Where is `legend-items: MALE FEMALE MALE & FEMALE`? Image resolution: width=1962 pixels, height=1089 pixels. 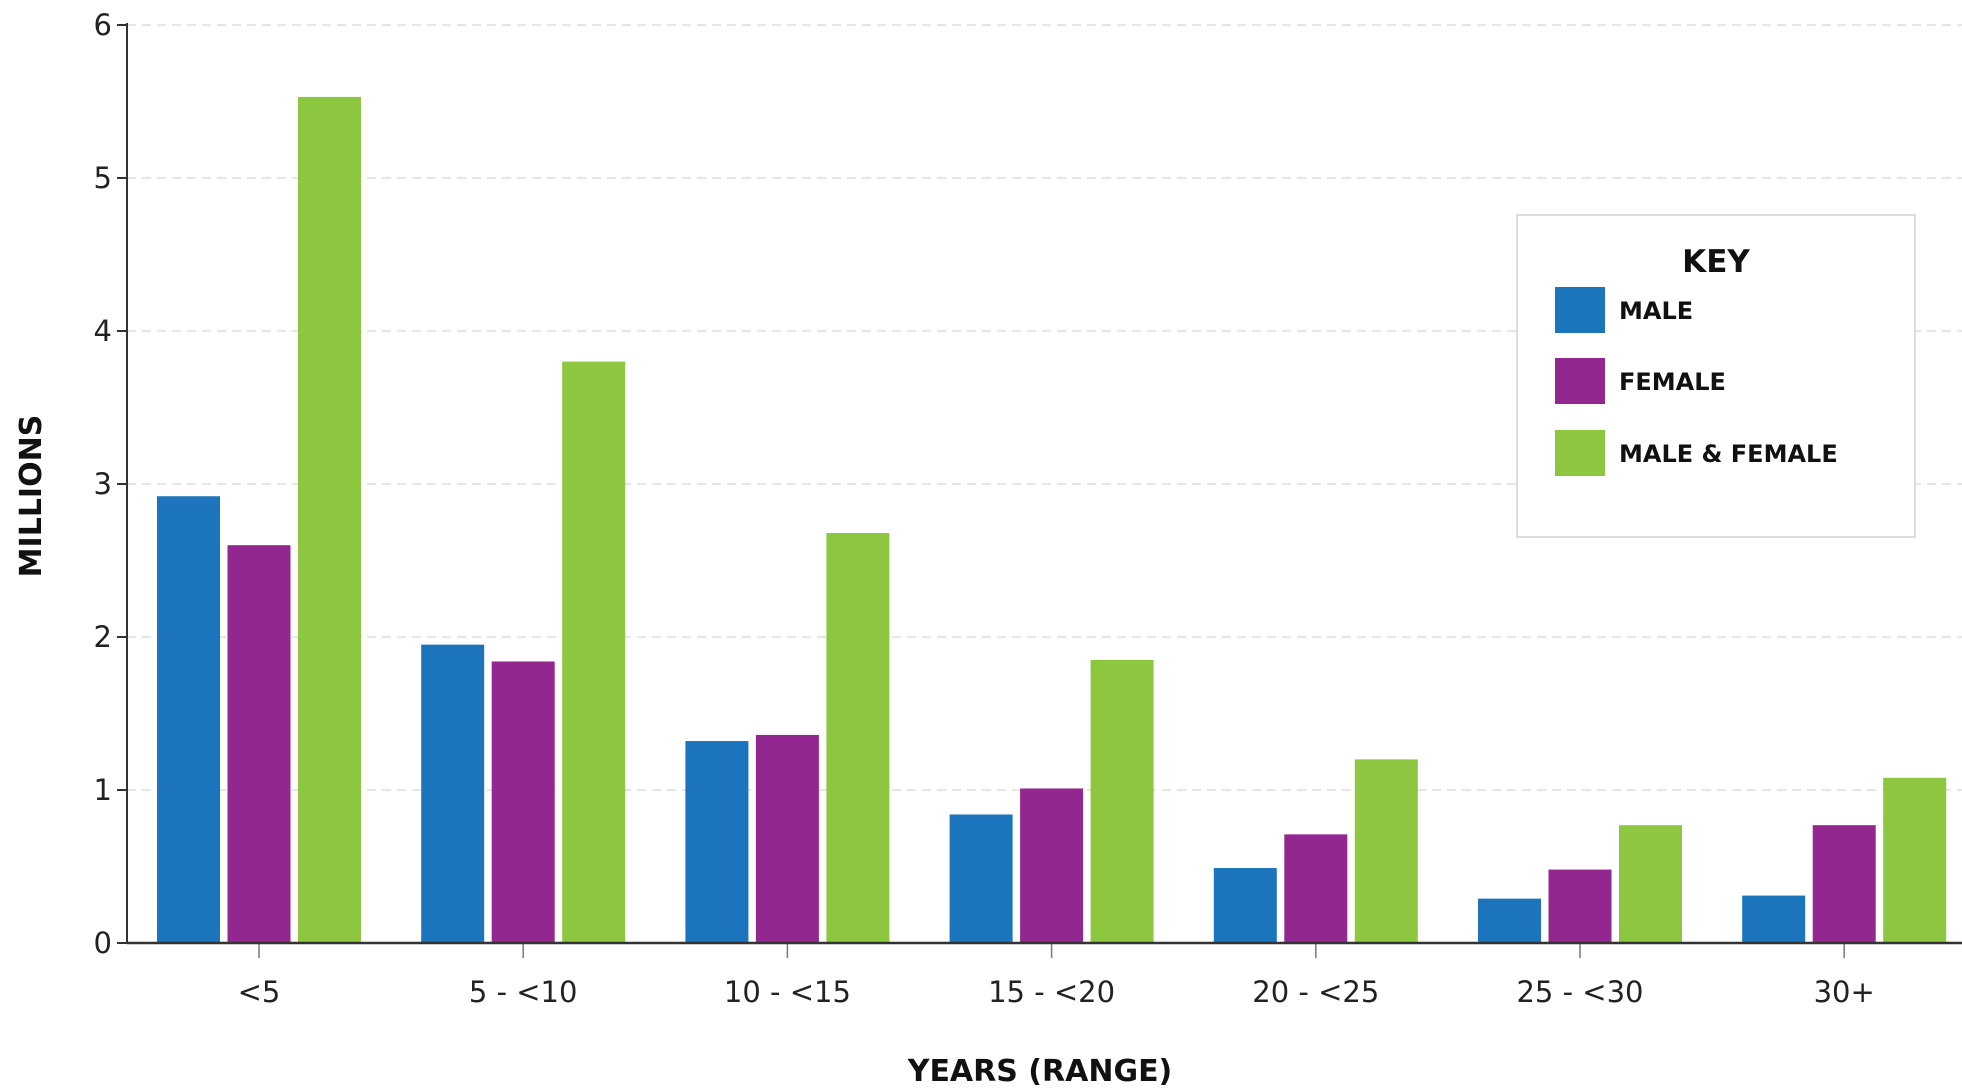 legend-items: MALE FEMALE MALE & FEMALE is located at coordinates (1696, 381).